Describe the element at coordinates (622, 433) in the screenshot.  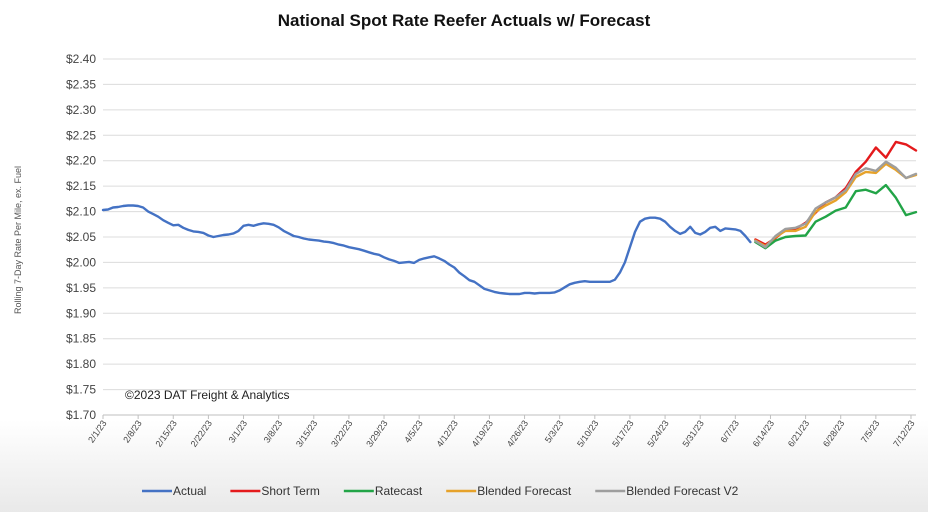
I see `x-tick-label: 5/17/23` at that location.